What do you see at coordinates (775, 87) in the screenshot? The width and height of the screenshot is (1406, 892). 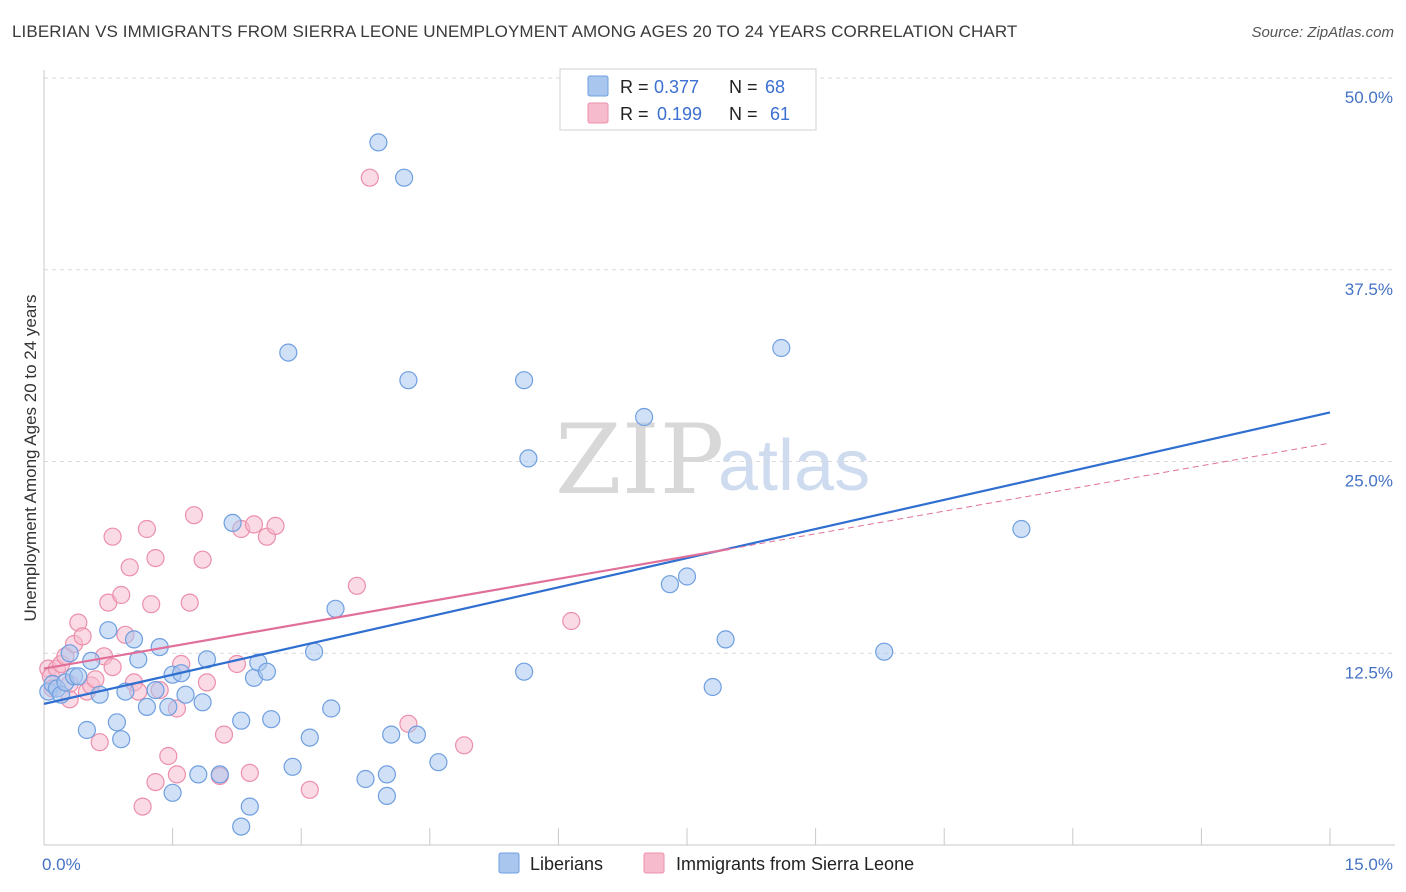 I see `legend-n-value-1: 68` at bounding box center [775, 87].